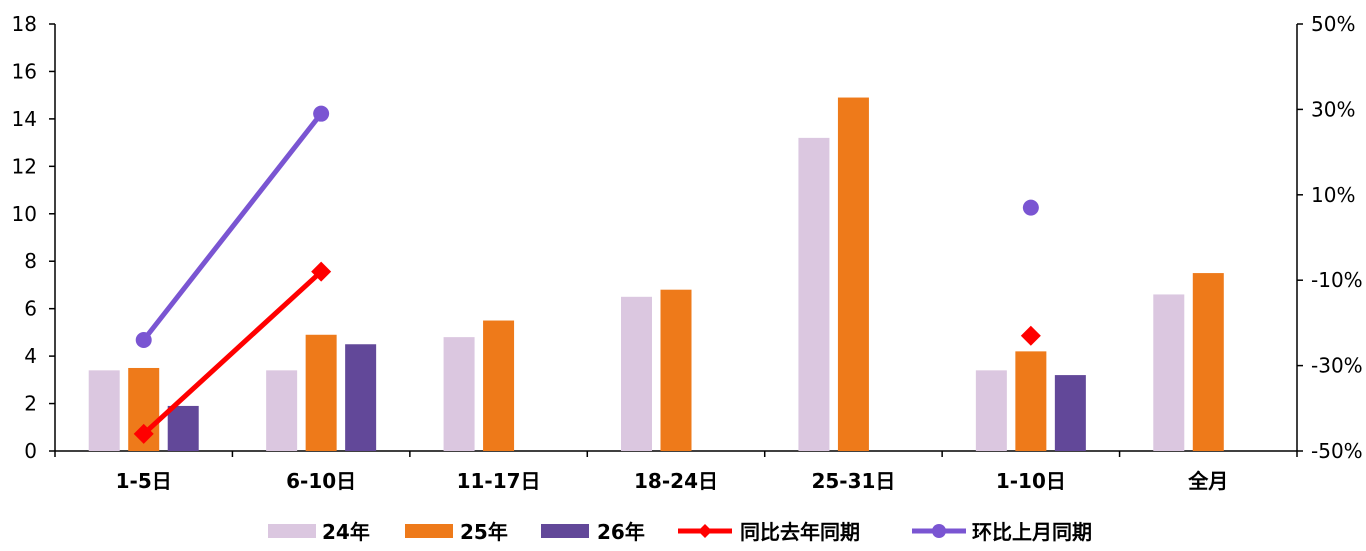 This screenshot has width=1366, height=551. What do you see at coordinates (676, 481) in the screenshot?
I see `x-tick-label: 18-24日` at bounding box center [676, 481].